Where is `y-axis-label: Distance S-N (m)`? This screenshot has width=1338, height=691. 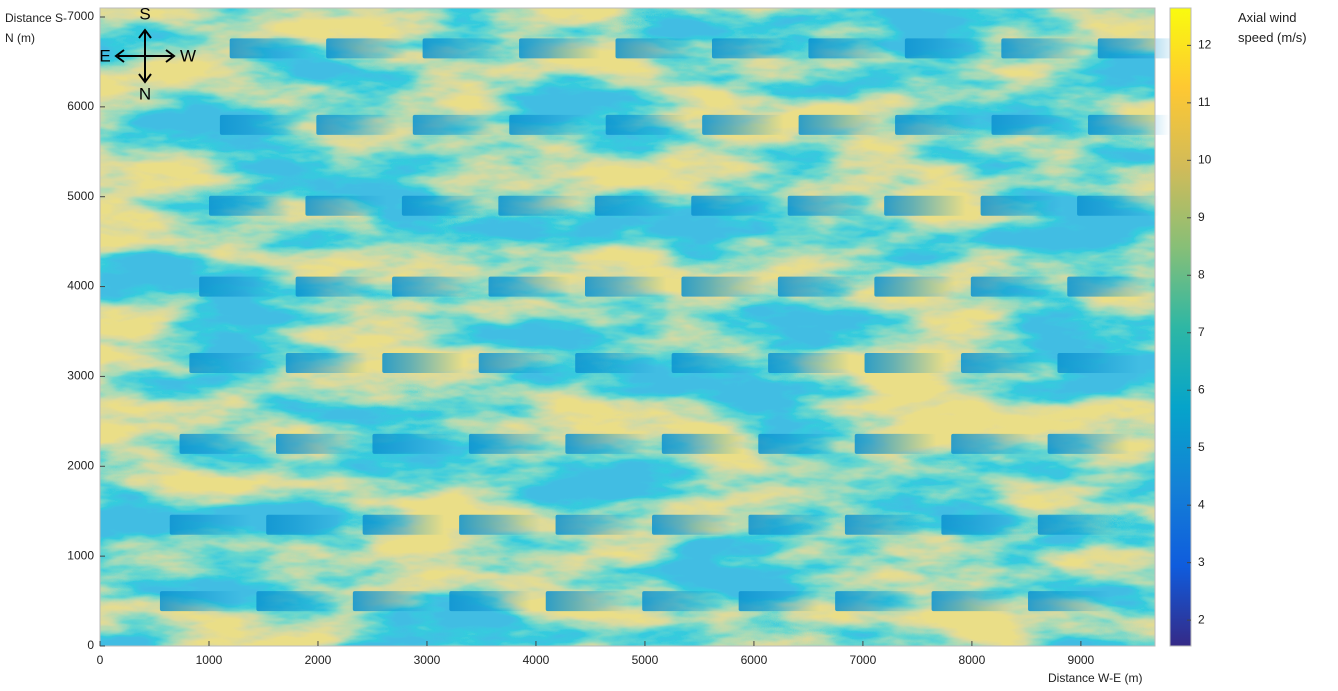 y-axis-label: Distance S-N (m) is located at coordinates (36, 28).